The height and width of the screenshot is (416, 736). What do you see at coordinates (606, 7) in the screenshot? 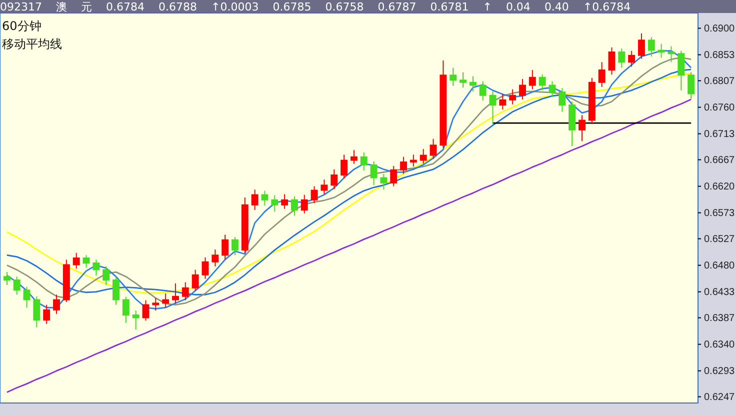
I see `annotation: ↑0.6784` at bounding box center [606, 7].